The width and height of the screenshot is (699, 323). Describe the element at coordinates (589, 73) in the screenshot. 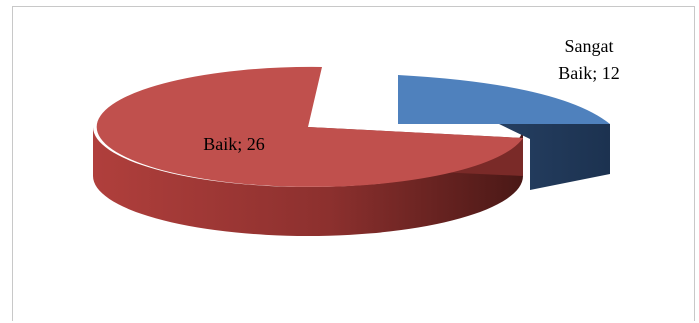

I see `data-label-sangat-baik-line2: Baik; 12` at that location.